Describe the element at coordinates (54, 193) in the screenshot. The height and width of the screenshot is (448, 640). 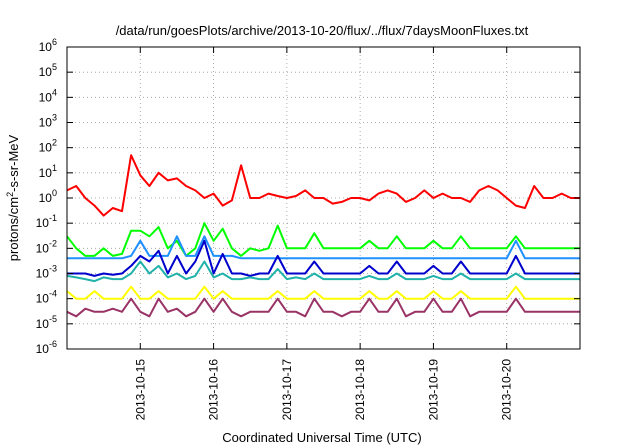
I see `y-tick-label-exponent: 0` at that location.